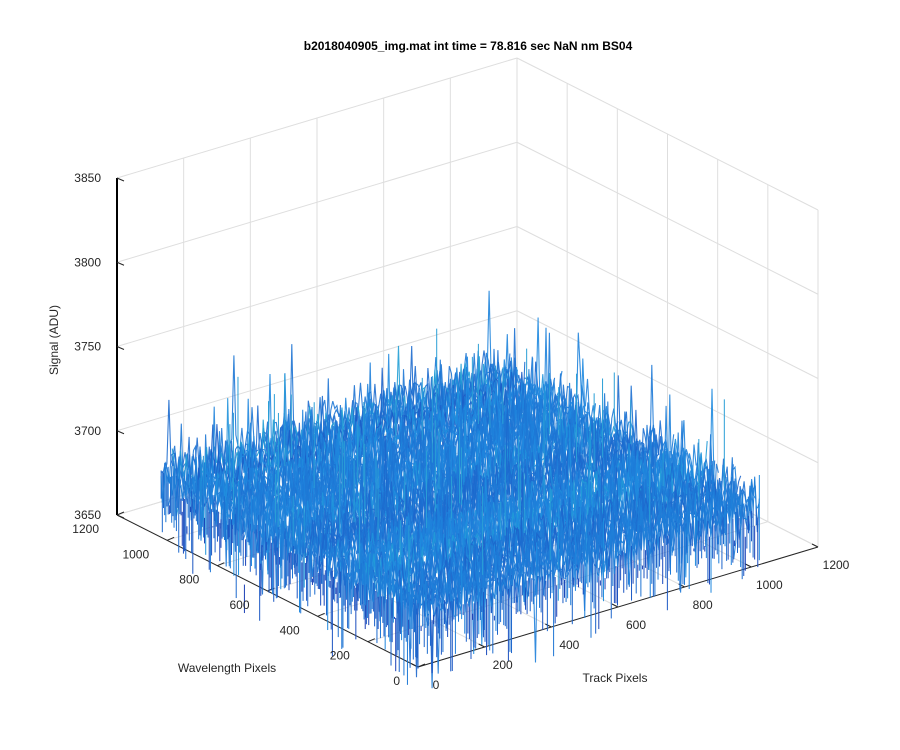 This screenshot has height=750, width=900. What do you see at coordinates (396, 681) in the screenshot?
I see `y-tick-label: 0` at bounding box center [396, 681].